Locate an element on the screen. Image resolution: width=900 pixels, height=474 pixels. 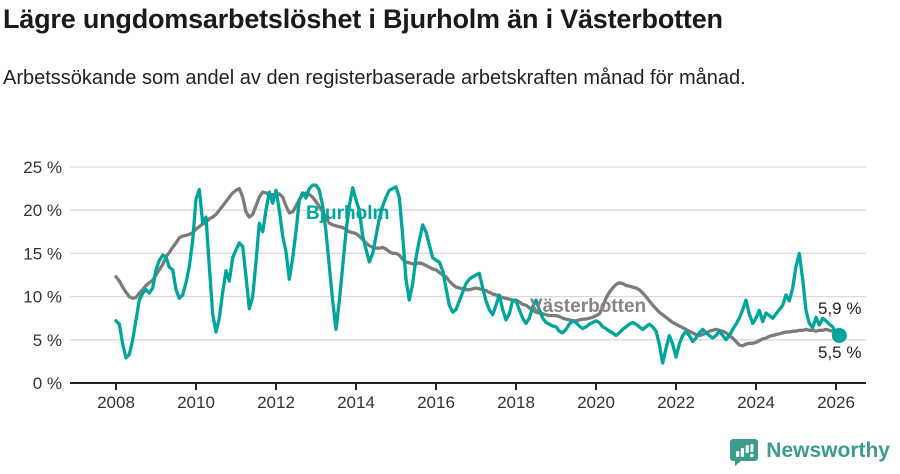
x-tick-label: 2016 is located at coordinates (436, 402).